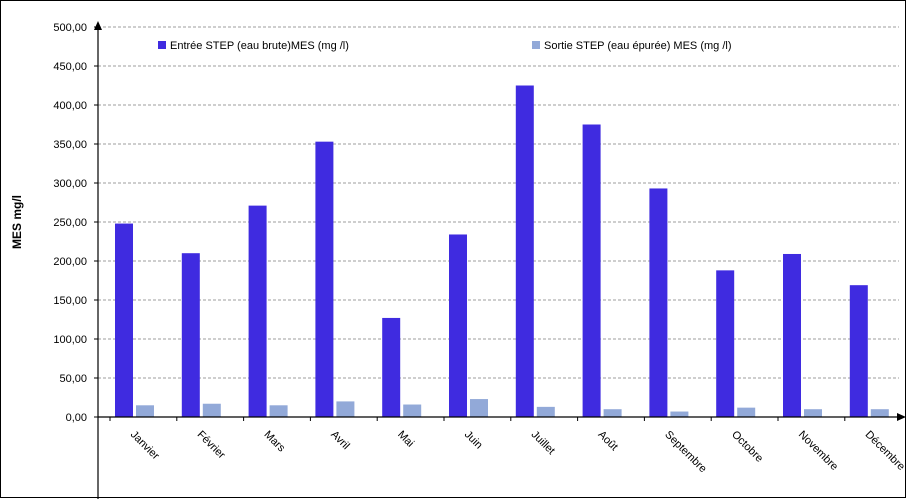 Image resolution: width=908 pixels, height=500 pixels. Describe the element at coordinates (747, 447) in the screenshot. I see `x-category-label: Octobre` at that location.